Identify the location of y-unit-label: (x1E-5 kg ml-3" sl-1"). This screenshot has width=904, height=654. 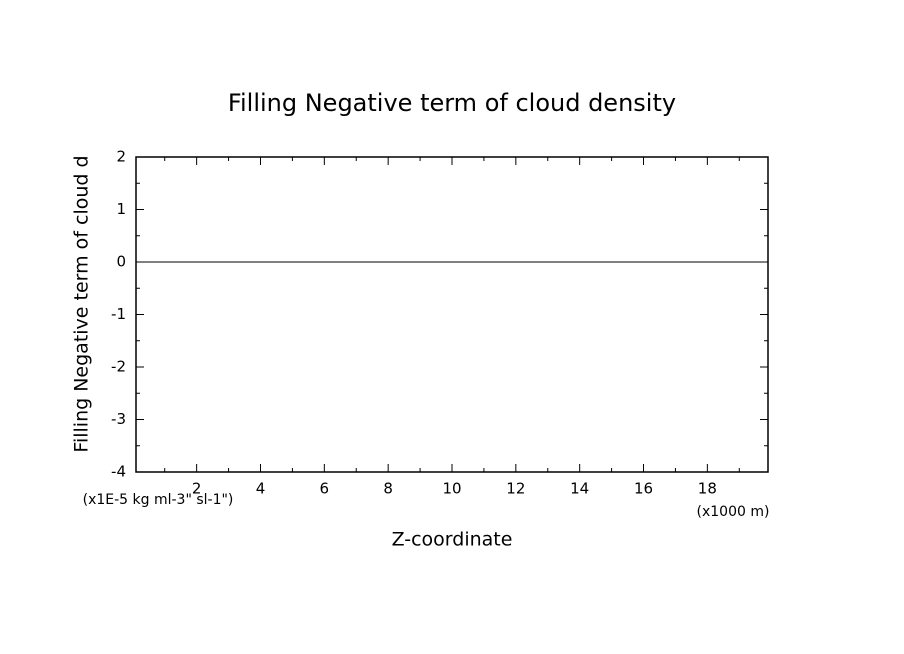
(158, 500).